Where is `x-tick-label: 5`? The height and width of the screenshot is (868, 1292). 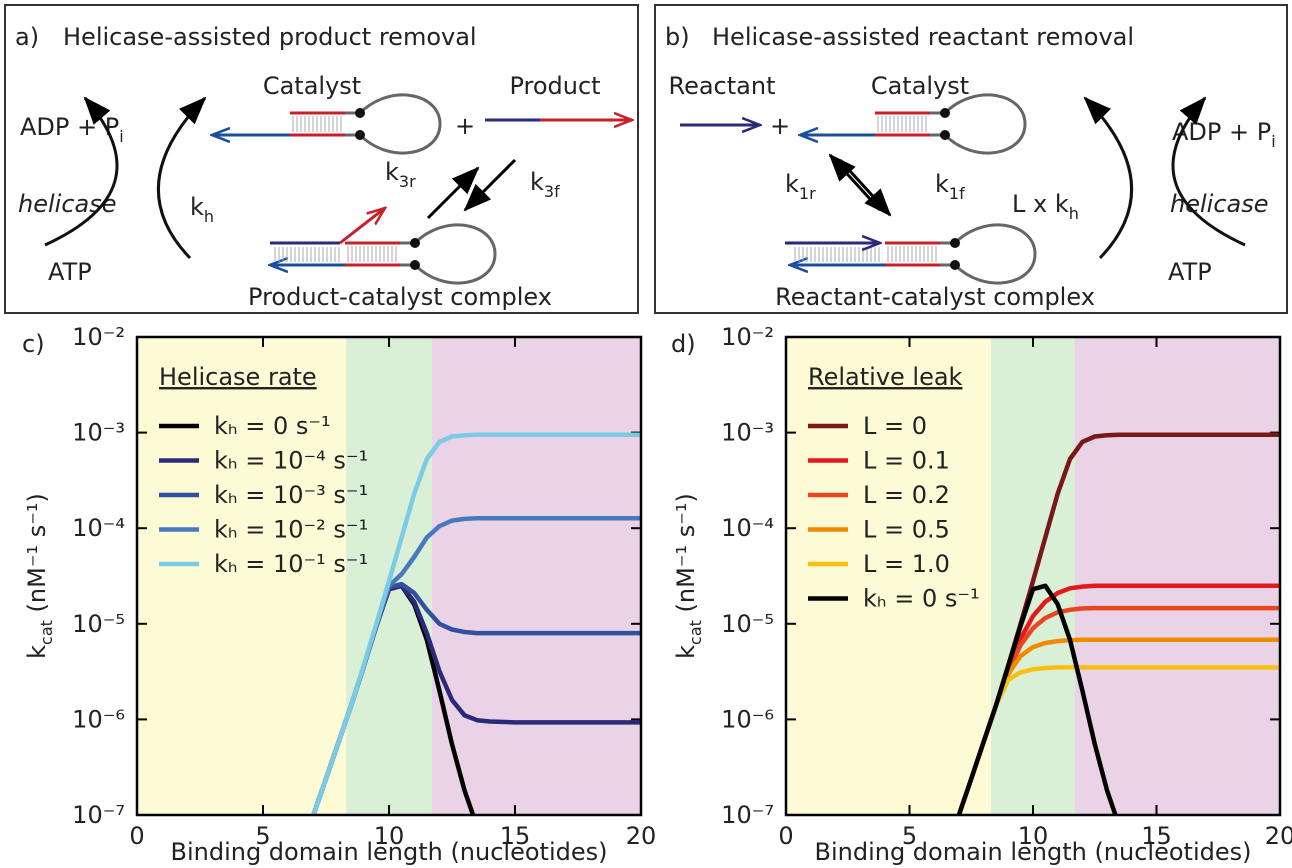
x-tick-label: 5 is located at coordinates (262, 836).